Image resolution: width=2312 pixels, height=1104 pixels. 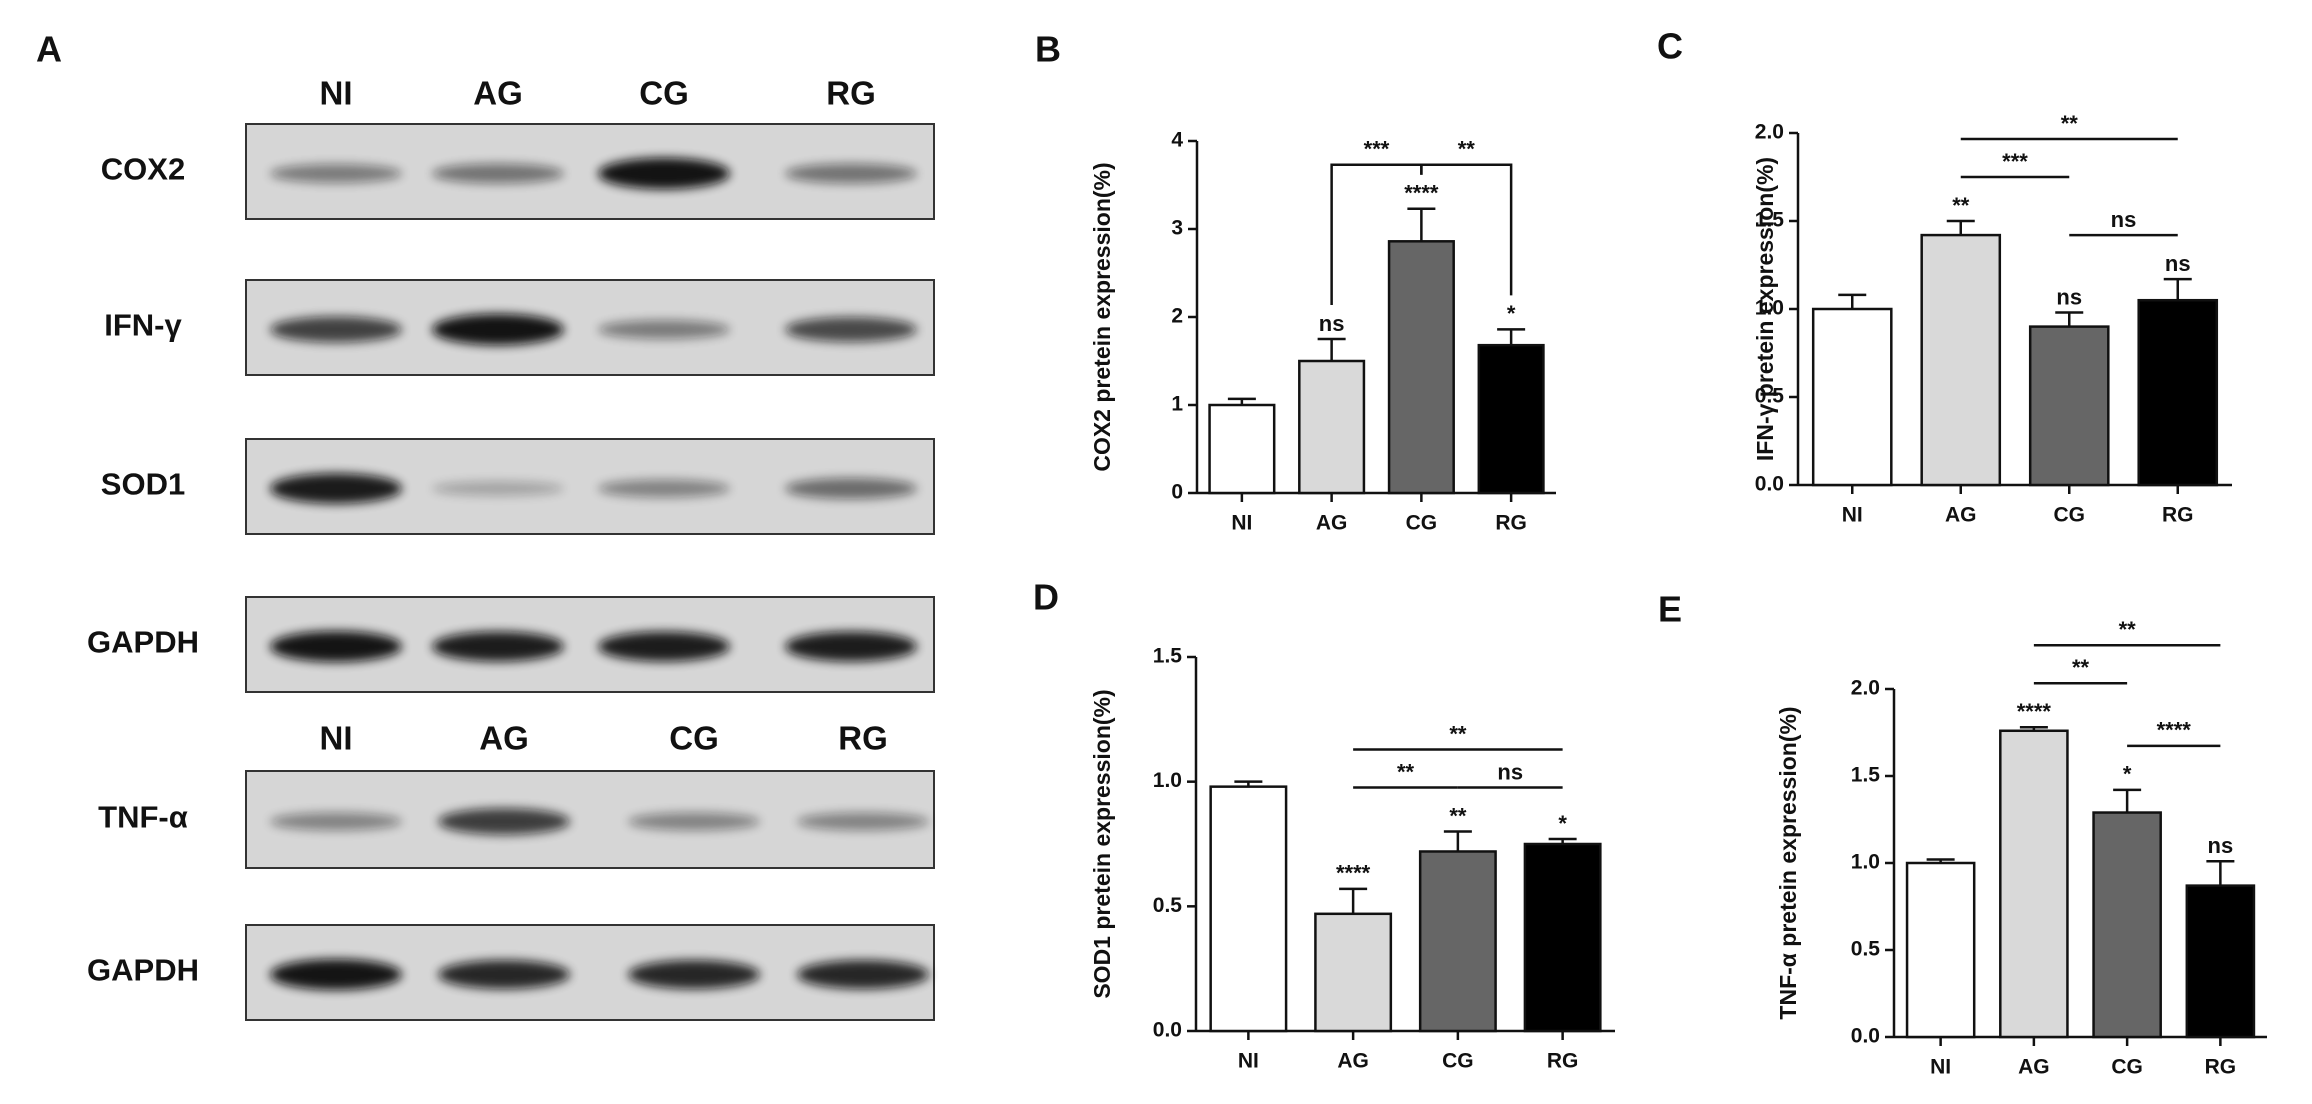 I want to click on x-tick-label: AG, so click(x=1332, y=523).